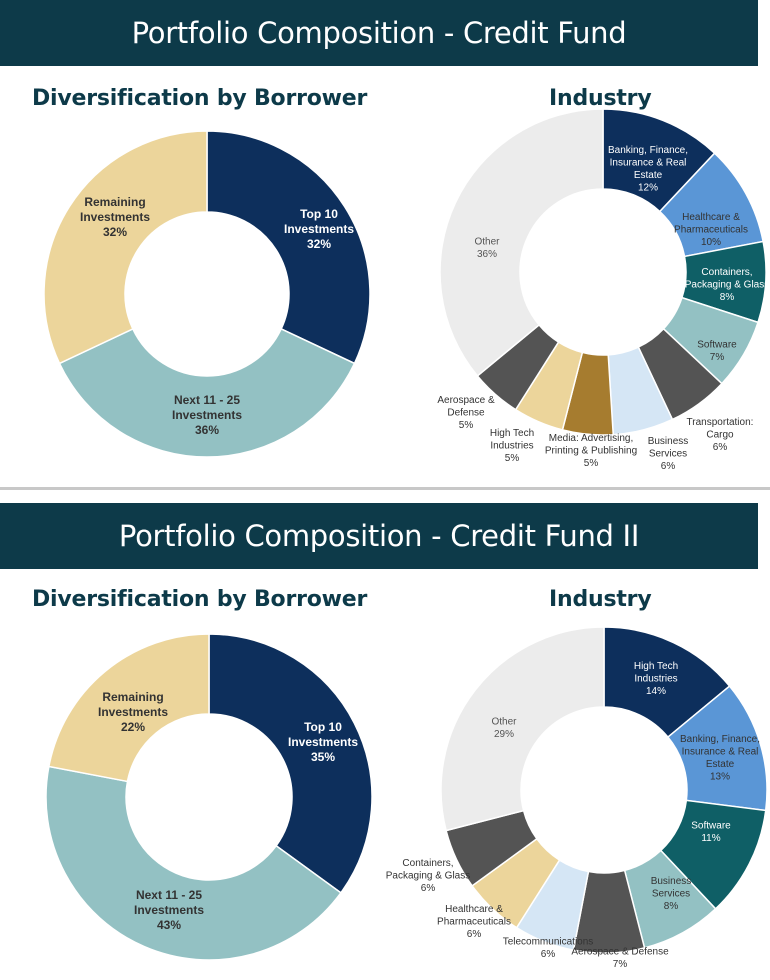 Image resolution: width=770 pixels, height=980 pixels. Describe the element at coordinates (711, 832) in the screenshot. I see `data-label-software: Software 11%` at that location.